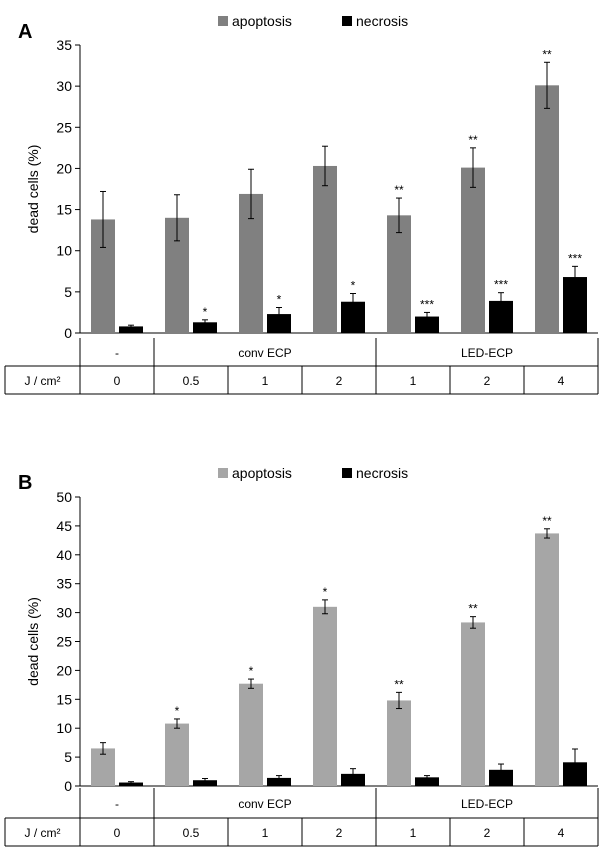 The image size is (602, 858). Describe the element at coordinates (64, 497) in the screenshot. I see `y-tick-label: 50` at that location.